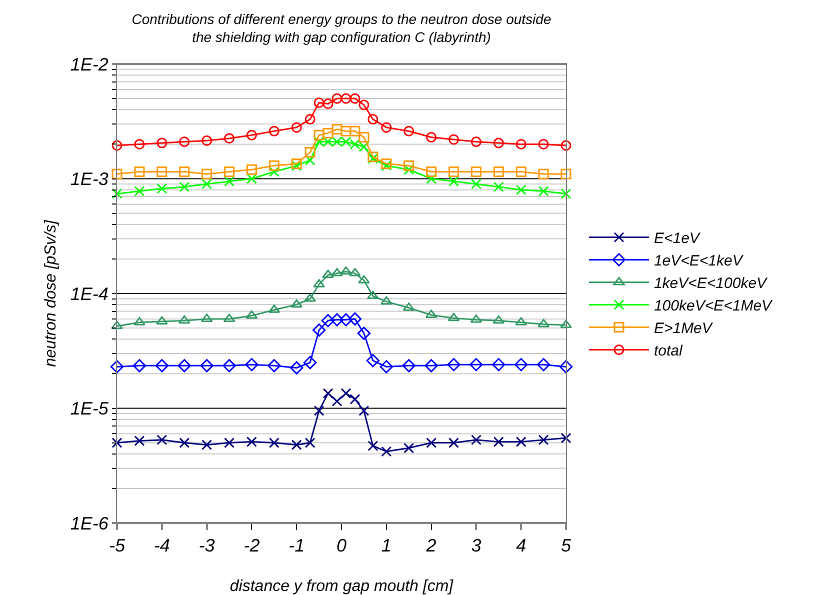 The image size is (834, 595). What do you see at coordinates (117, 546) in the screenshot?
I see `x-tick-label: -5` at bounding box center [117, 546].